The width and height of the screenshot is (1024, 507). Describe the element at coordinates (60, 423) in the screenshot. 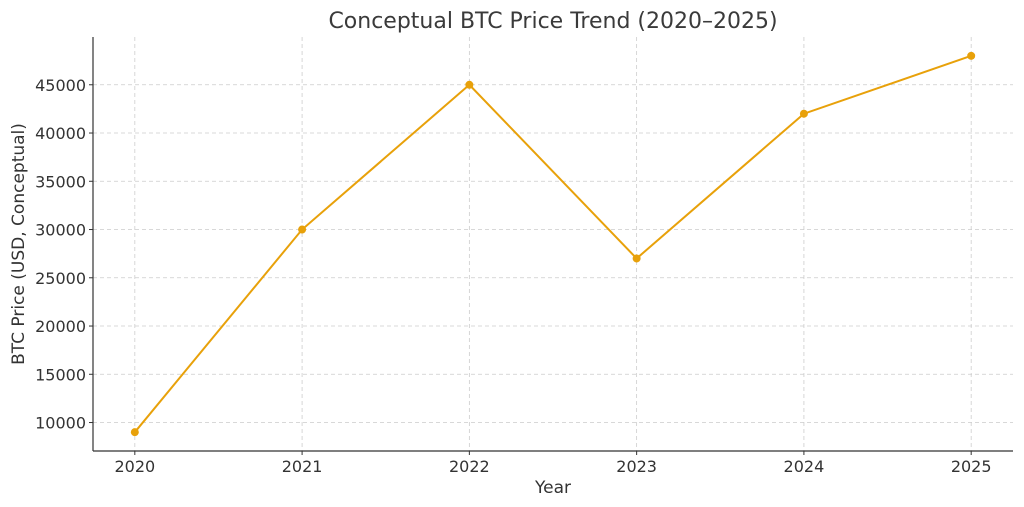

I see `y-tick-label: 10000` at that location.